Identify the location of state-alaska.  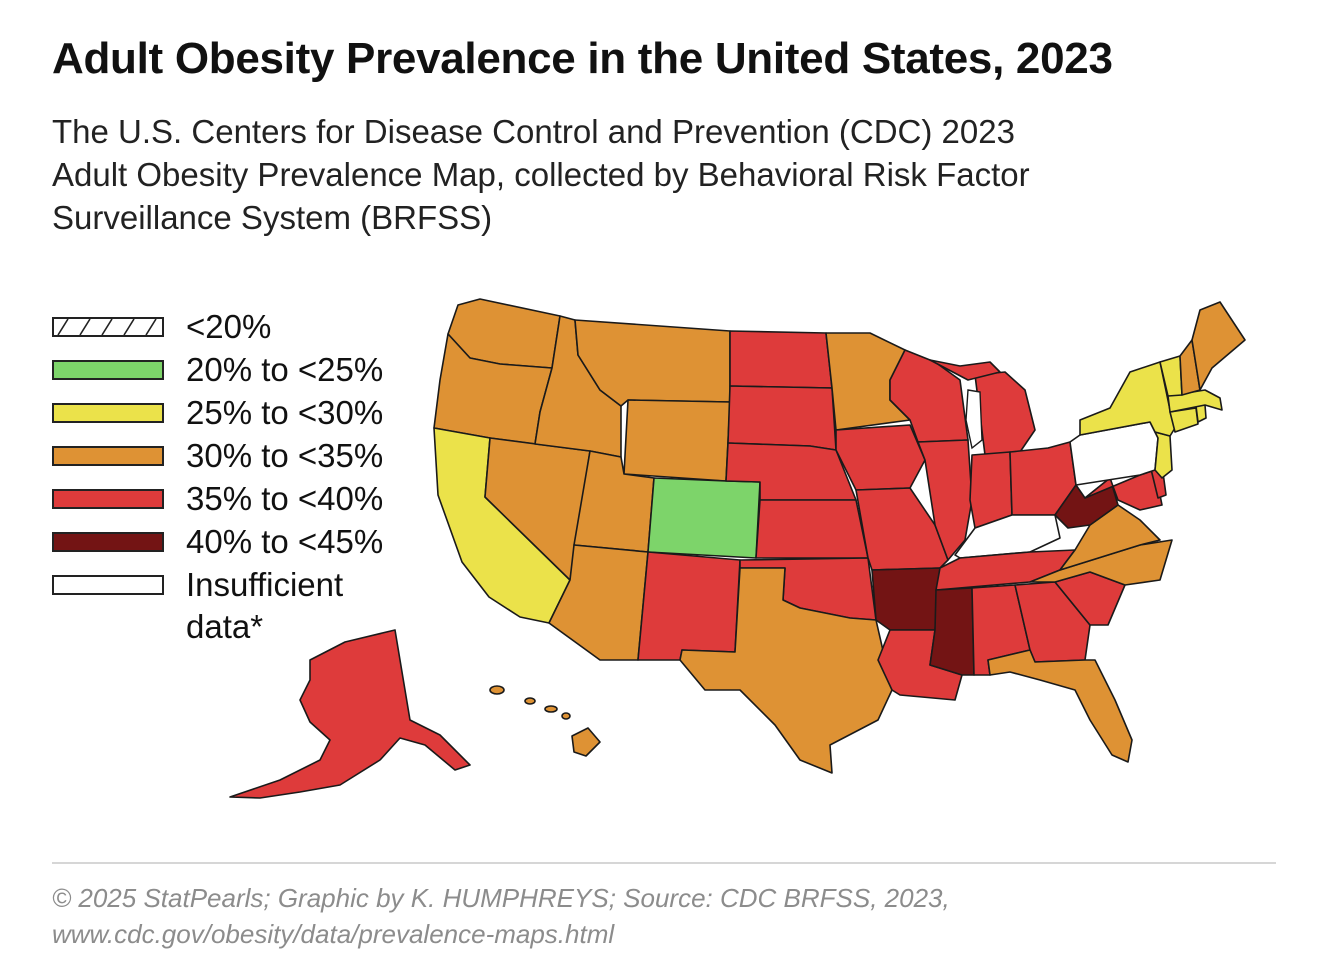
(350, 714).